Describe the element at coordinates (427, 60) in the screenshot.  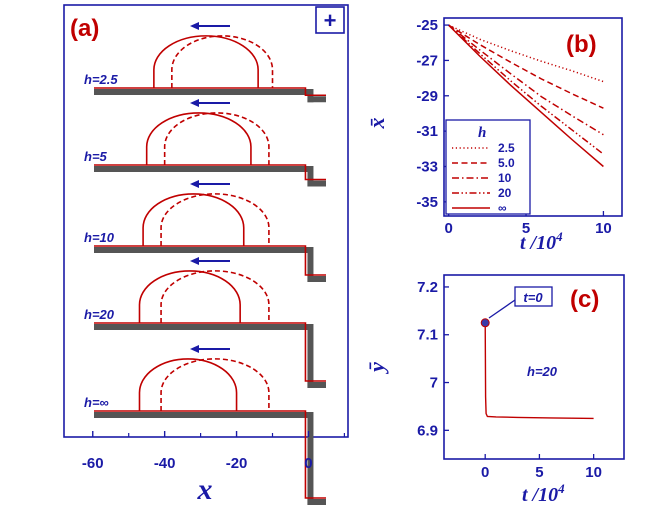
I see `y-tick-label: -27` at that location.